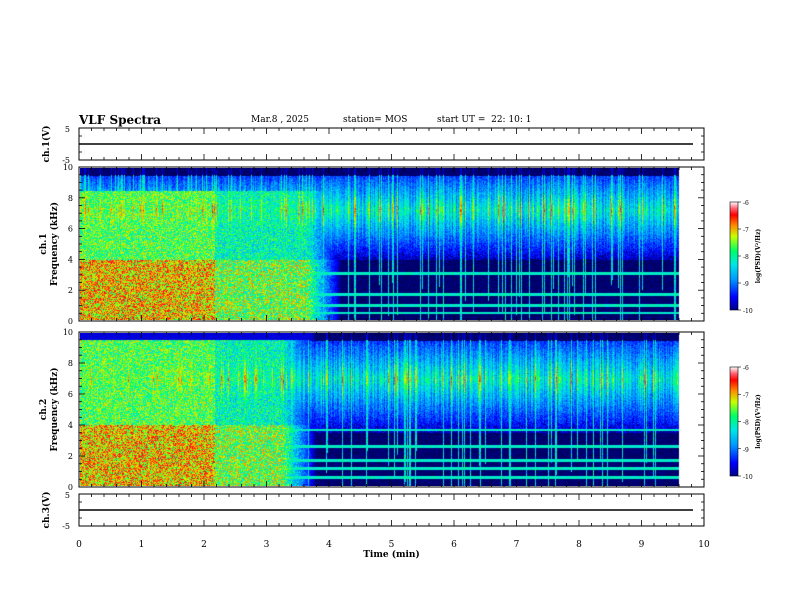 The height and width of the screenshot is (612, 792). What do you see at coordinates (204, 545) in the screenshot?
I see `x-tick-label: 2` at bounding box center [204, 545].